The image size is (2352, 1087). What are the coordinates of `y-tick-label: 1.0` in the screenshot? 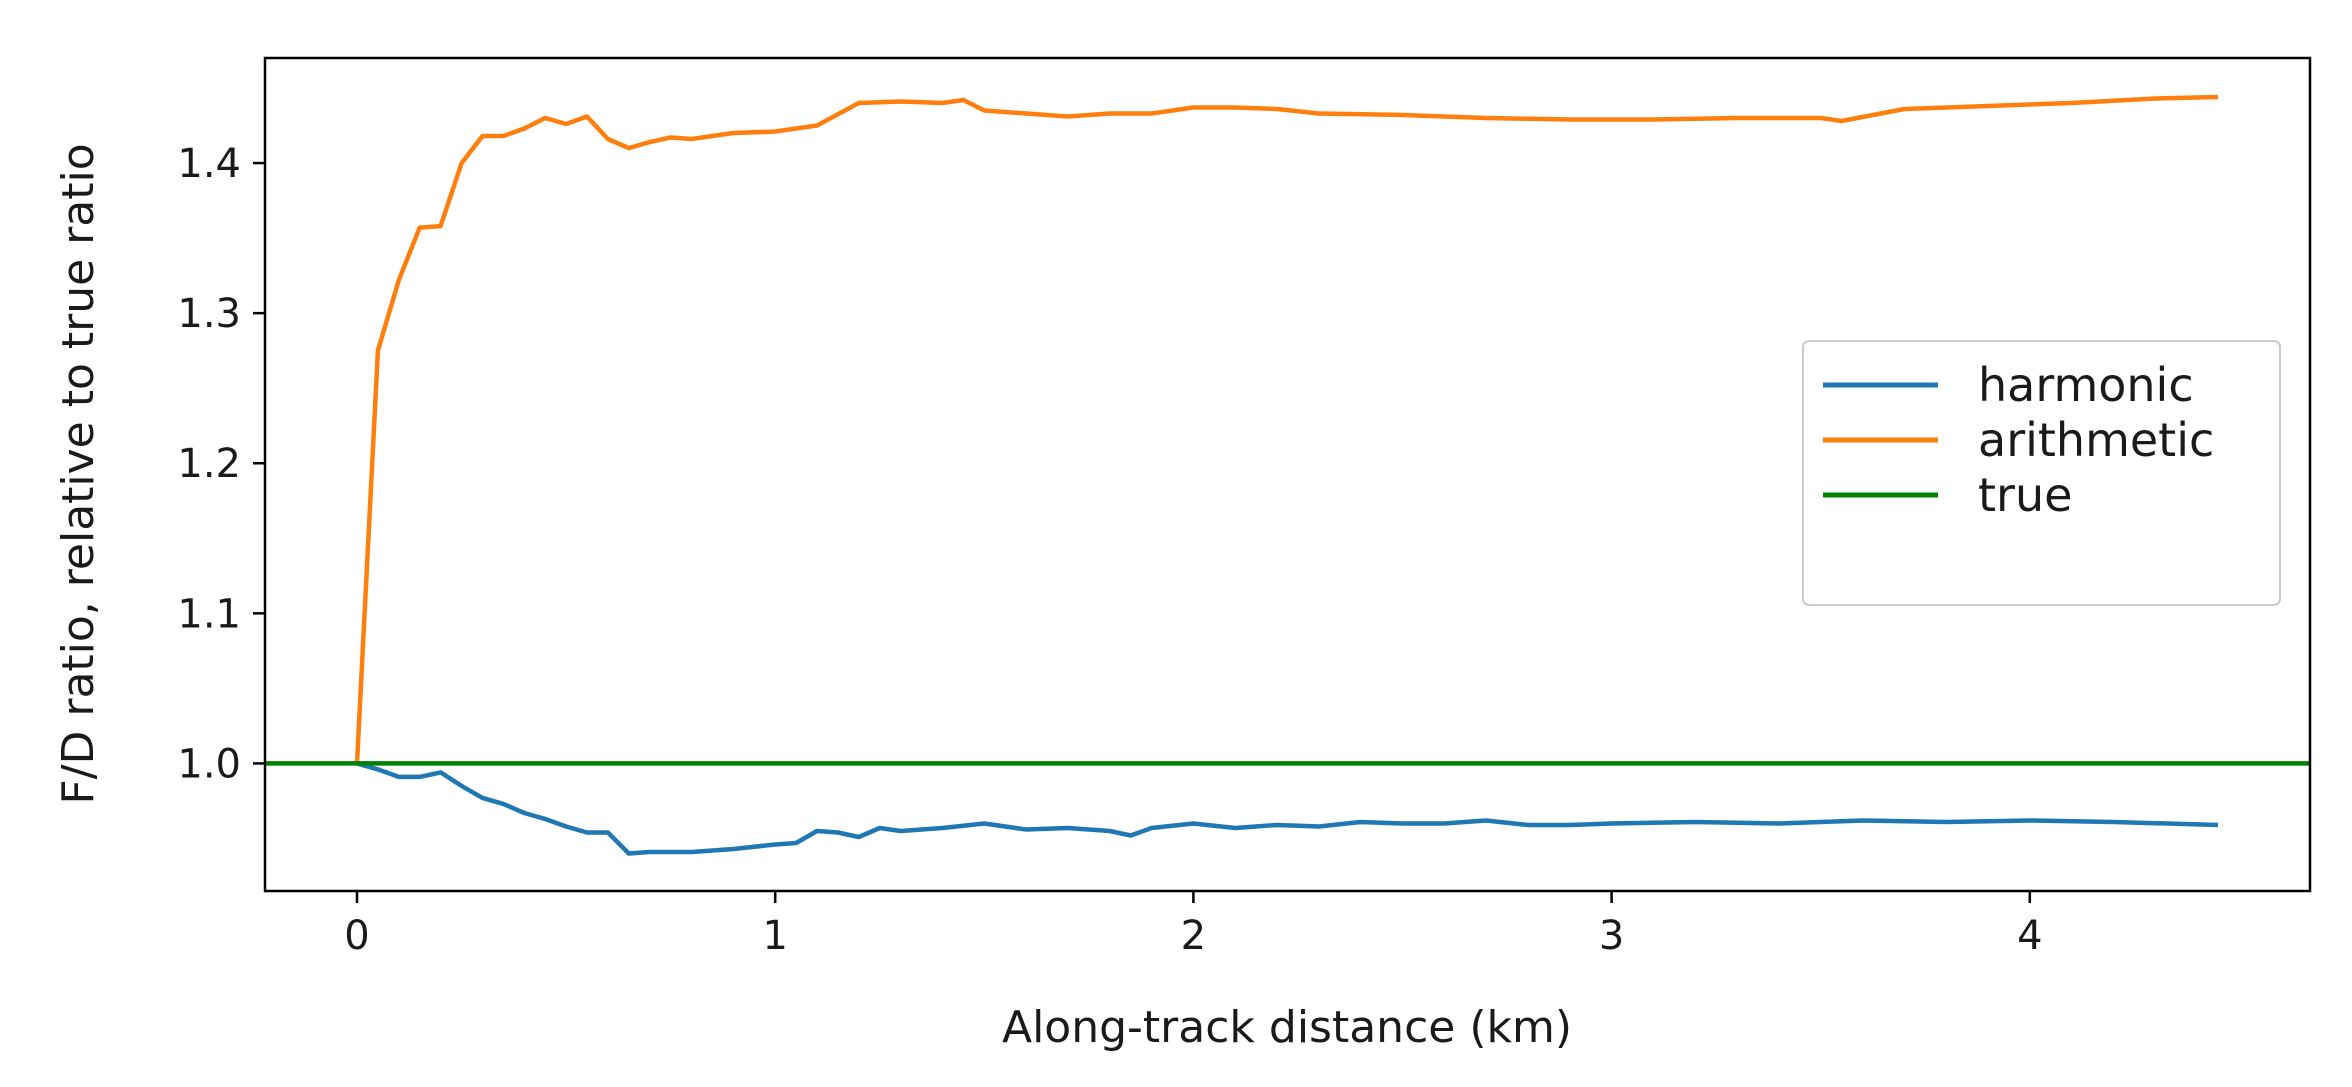 It's located at (209, 764).